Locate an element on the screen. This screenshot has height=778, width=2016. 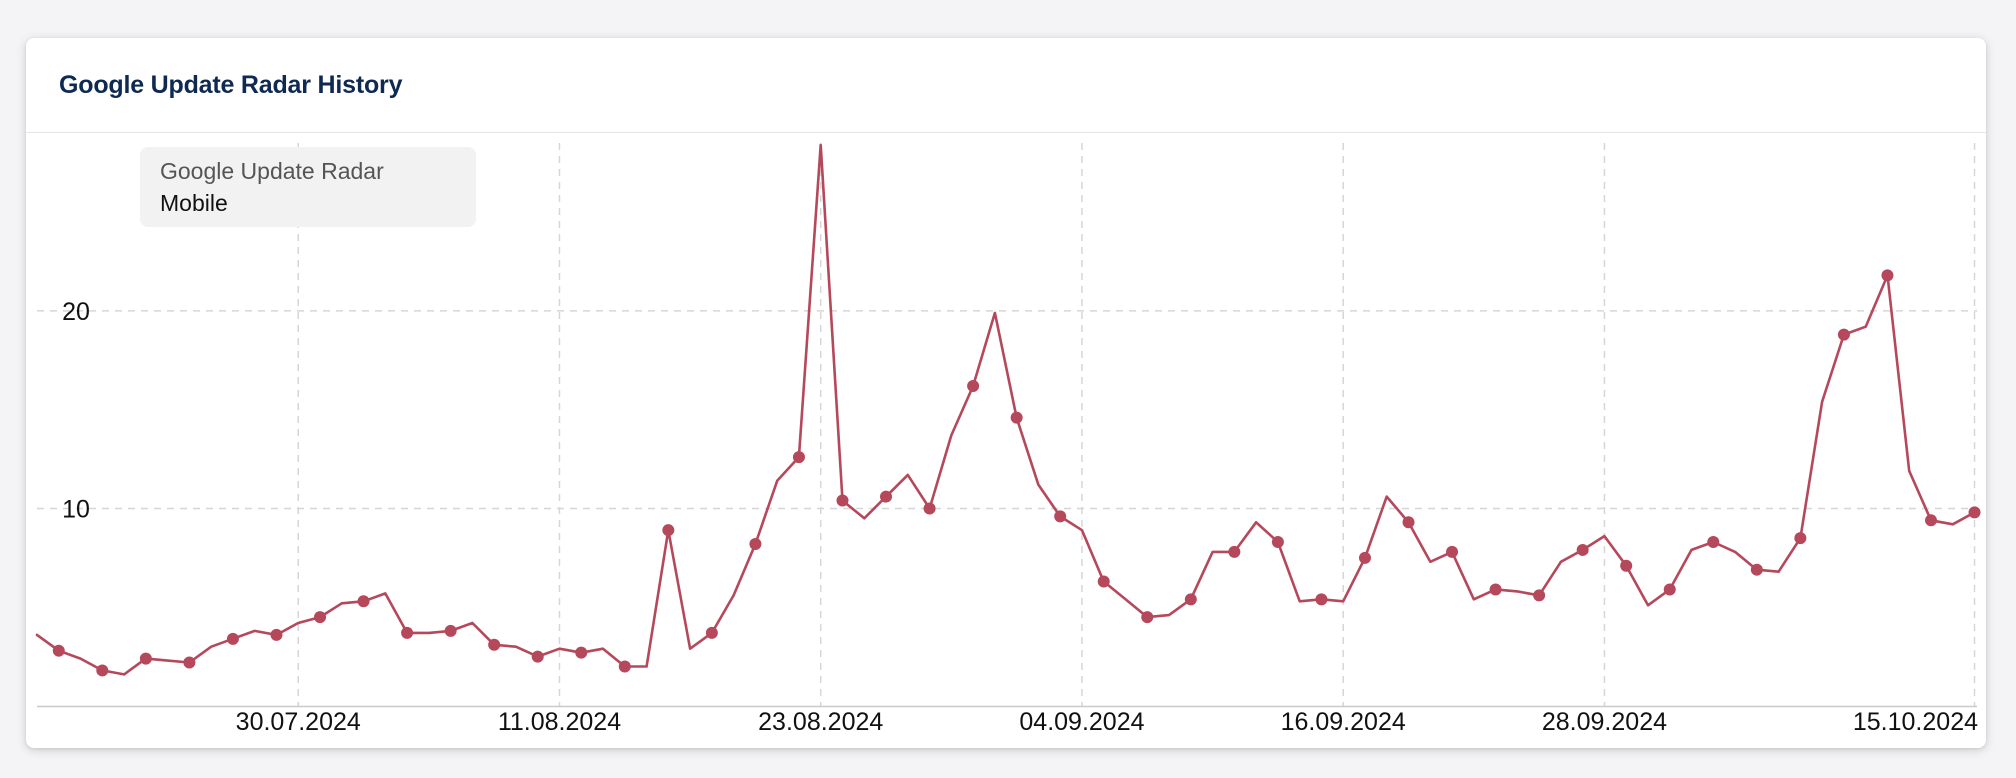
x-tick-label: 15.10.2024 is located at coordinates (1915, 722).